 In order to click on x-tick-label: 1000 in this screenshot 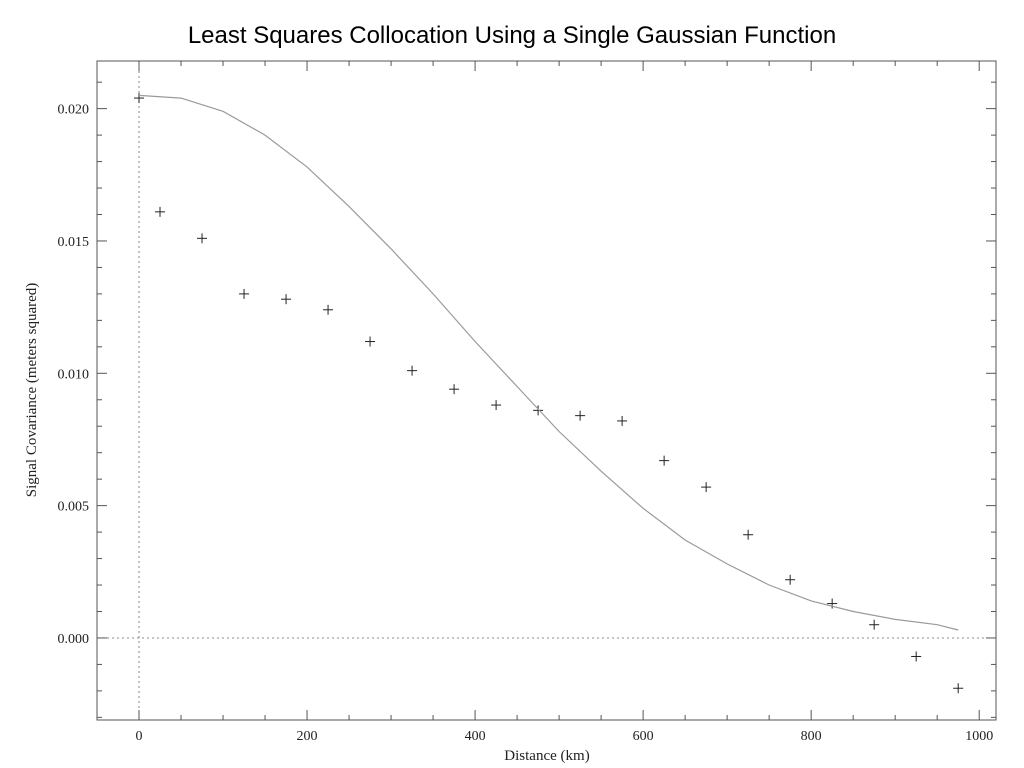, I will do `click(979, 736)`.